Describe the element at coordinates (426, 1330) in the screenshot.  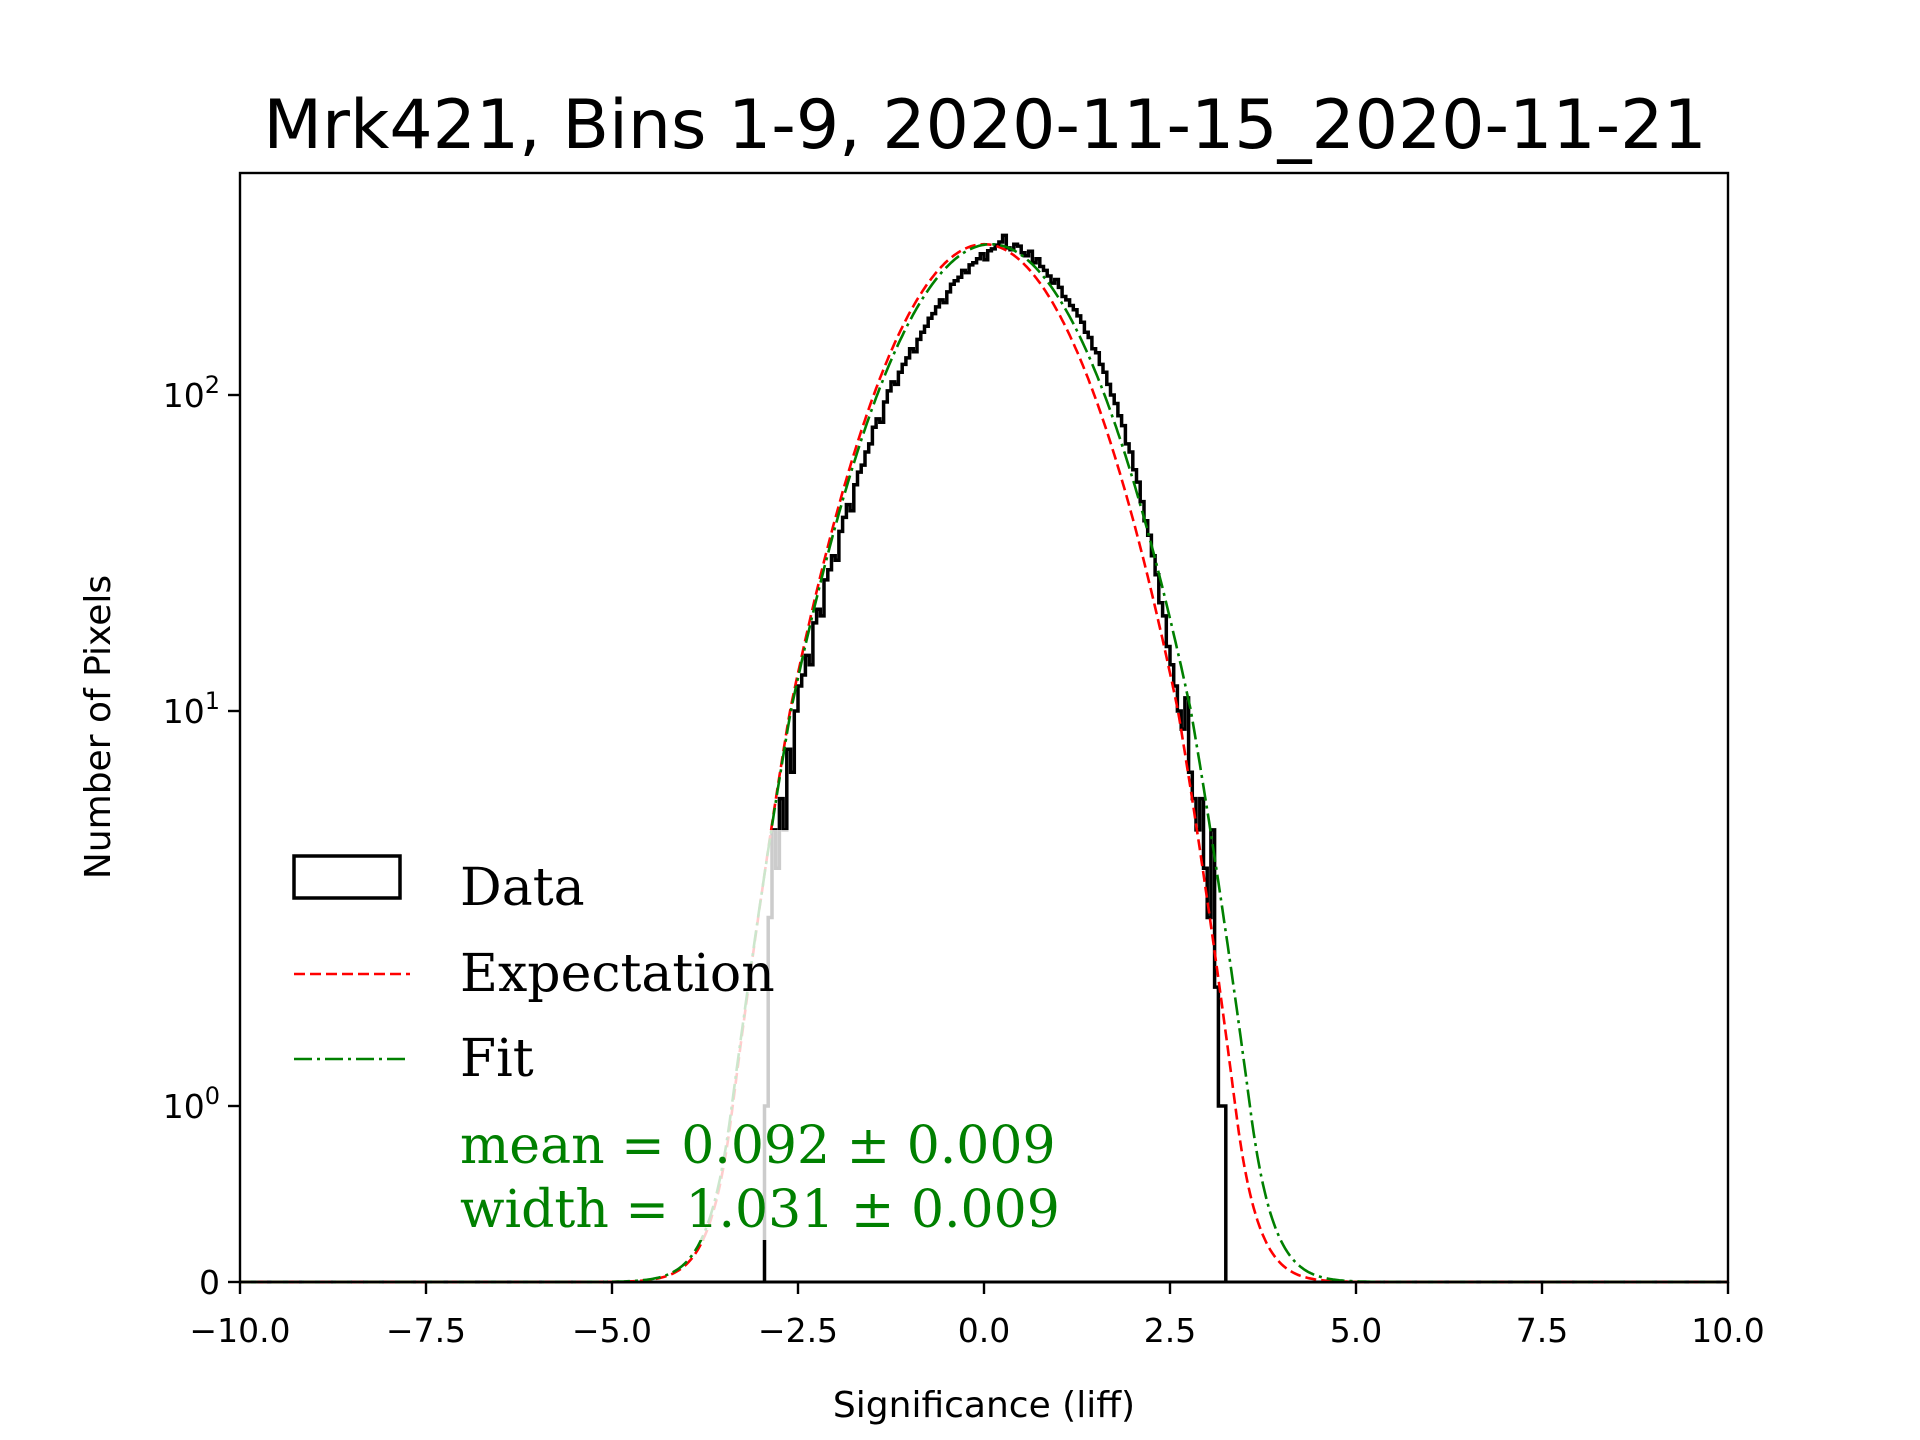
I see `x-tick-label: −7.5` at that location.